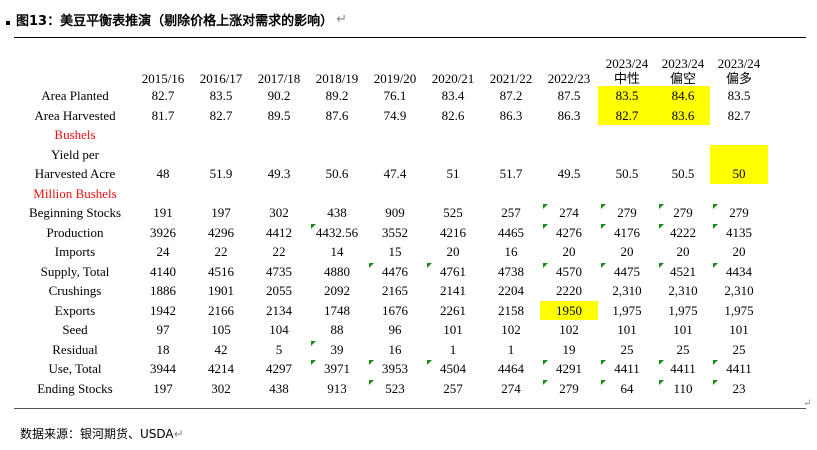 The image size is (817, 450). What do you see at coordinates (337, 233) in the screenshot?
I see `table-cell: 4432.56` at bounding box center [337, 233].